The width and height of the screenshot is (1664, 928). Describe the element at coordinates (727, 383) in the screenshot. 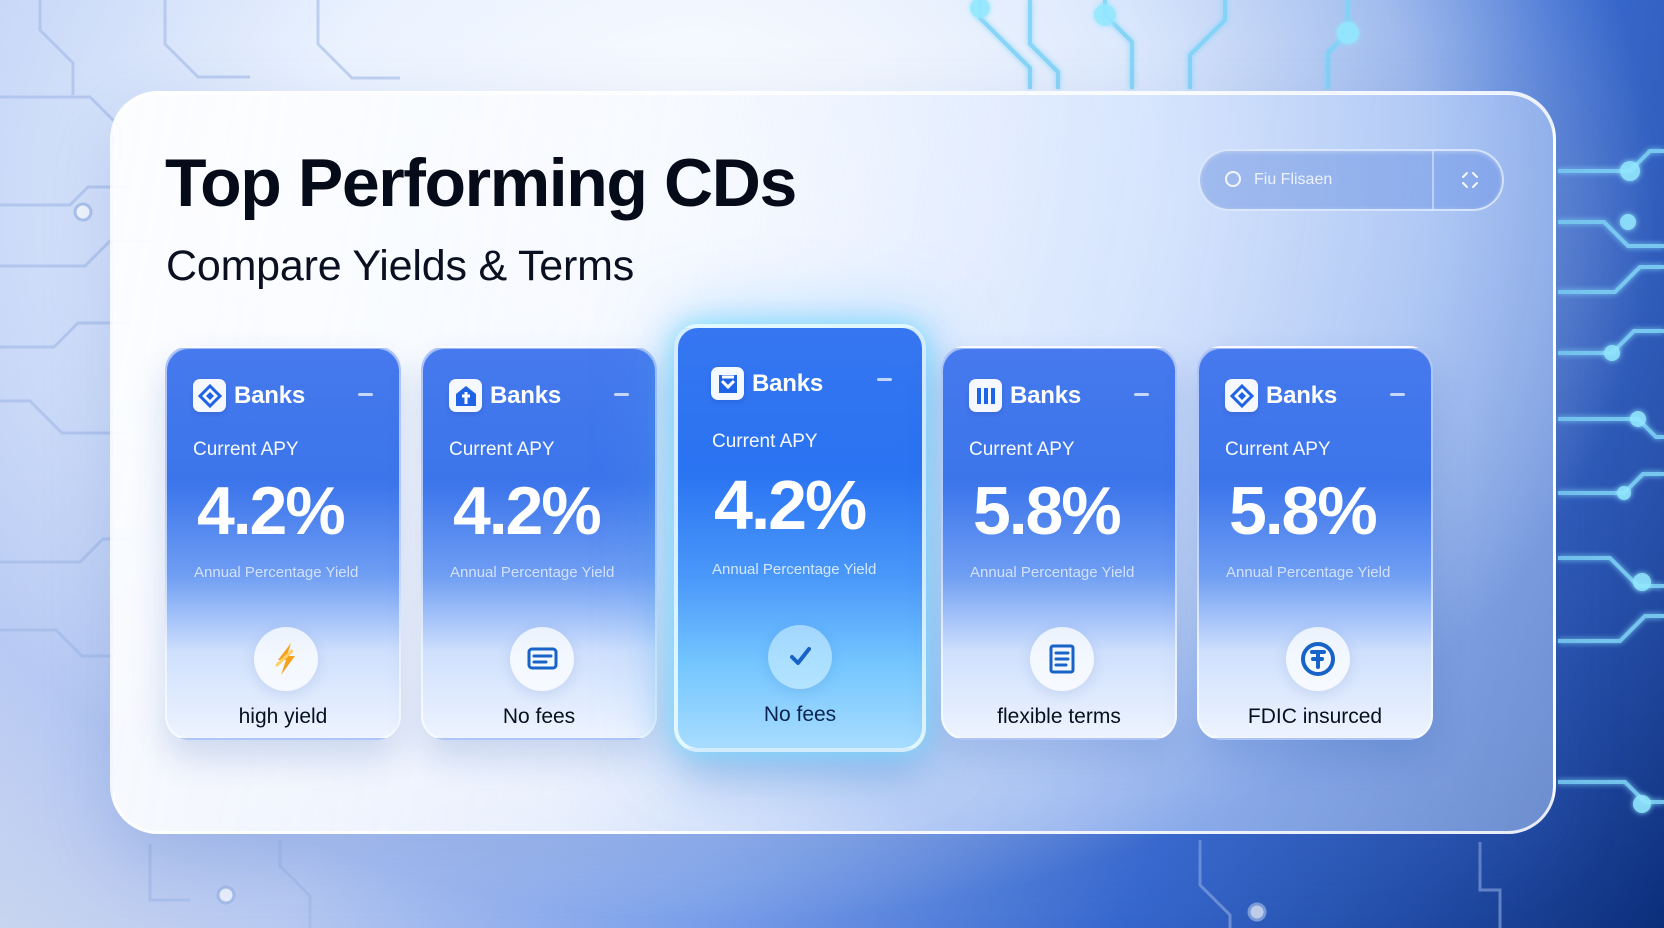

I see `bank-wallet-logo-icon` at that location.